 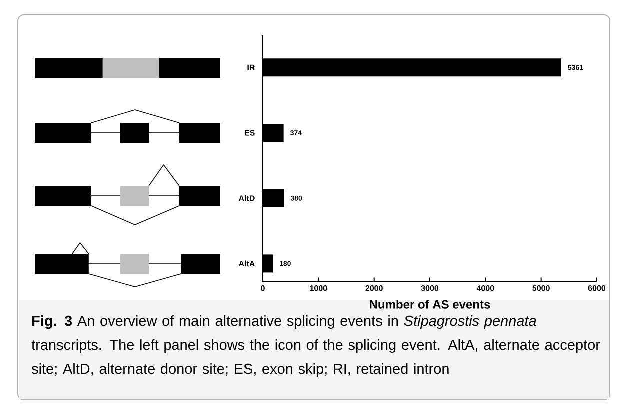 I want to click on x-tick-label: 2000, so click(x=374, y=289).